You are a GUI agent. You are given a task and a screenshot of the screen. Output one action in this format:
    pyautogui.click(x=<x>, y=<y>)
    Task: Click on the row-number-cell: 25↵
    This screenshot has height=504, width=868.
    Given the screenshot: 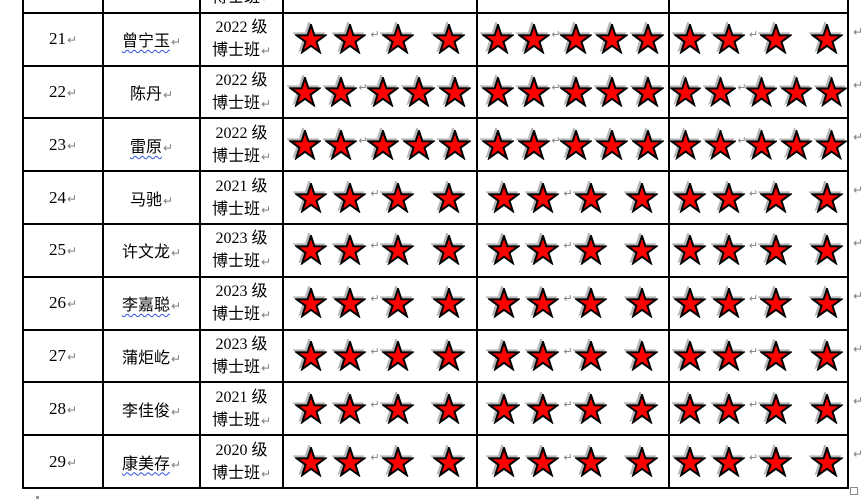 What is the action you would take?
    pyautogui.click(x=63, y=250)
    